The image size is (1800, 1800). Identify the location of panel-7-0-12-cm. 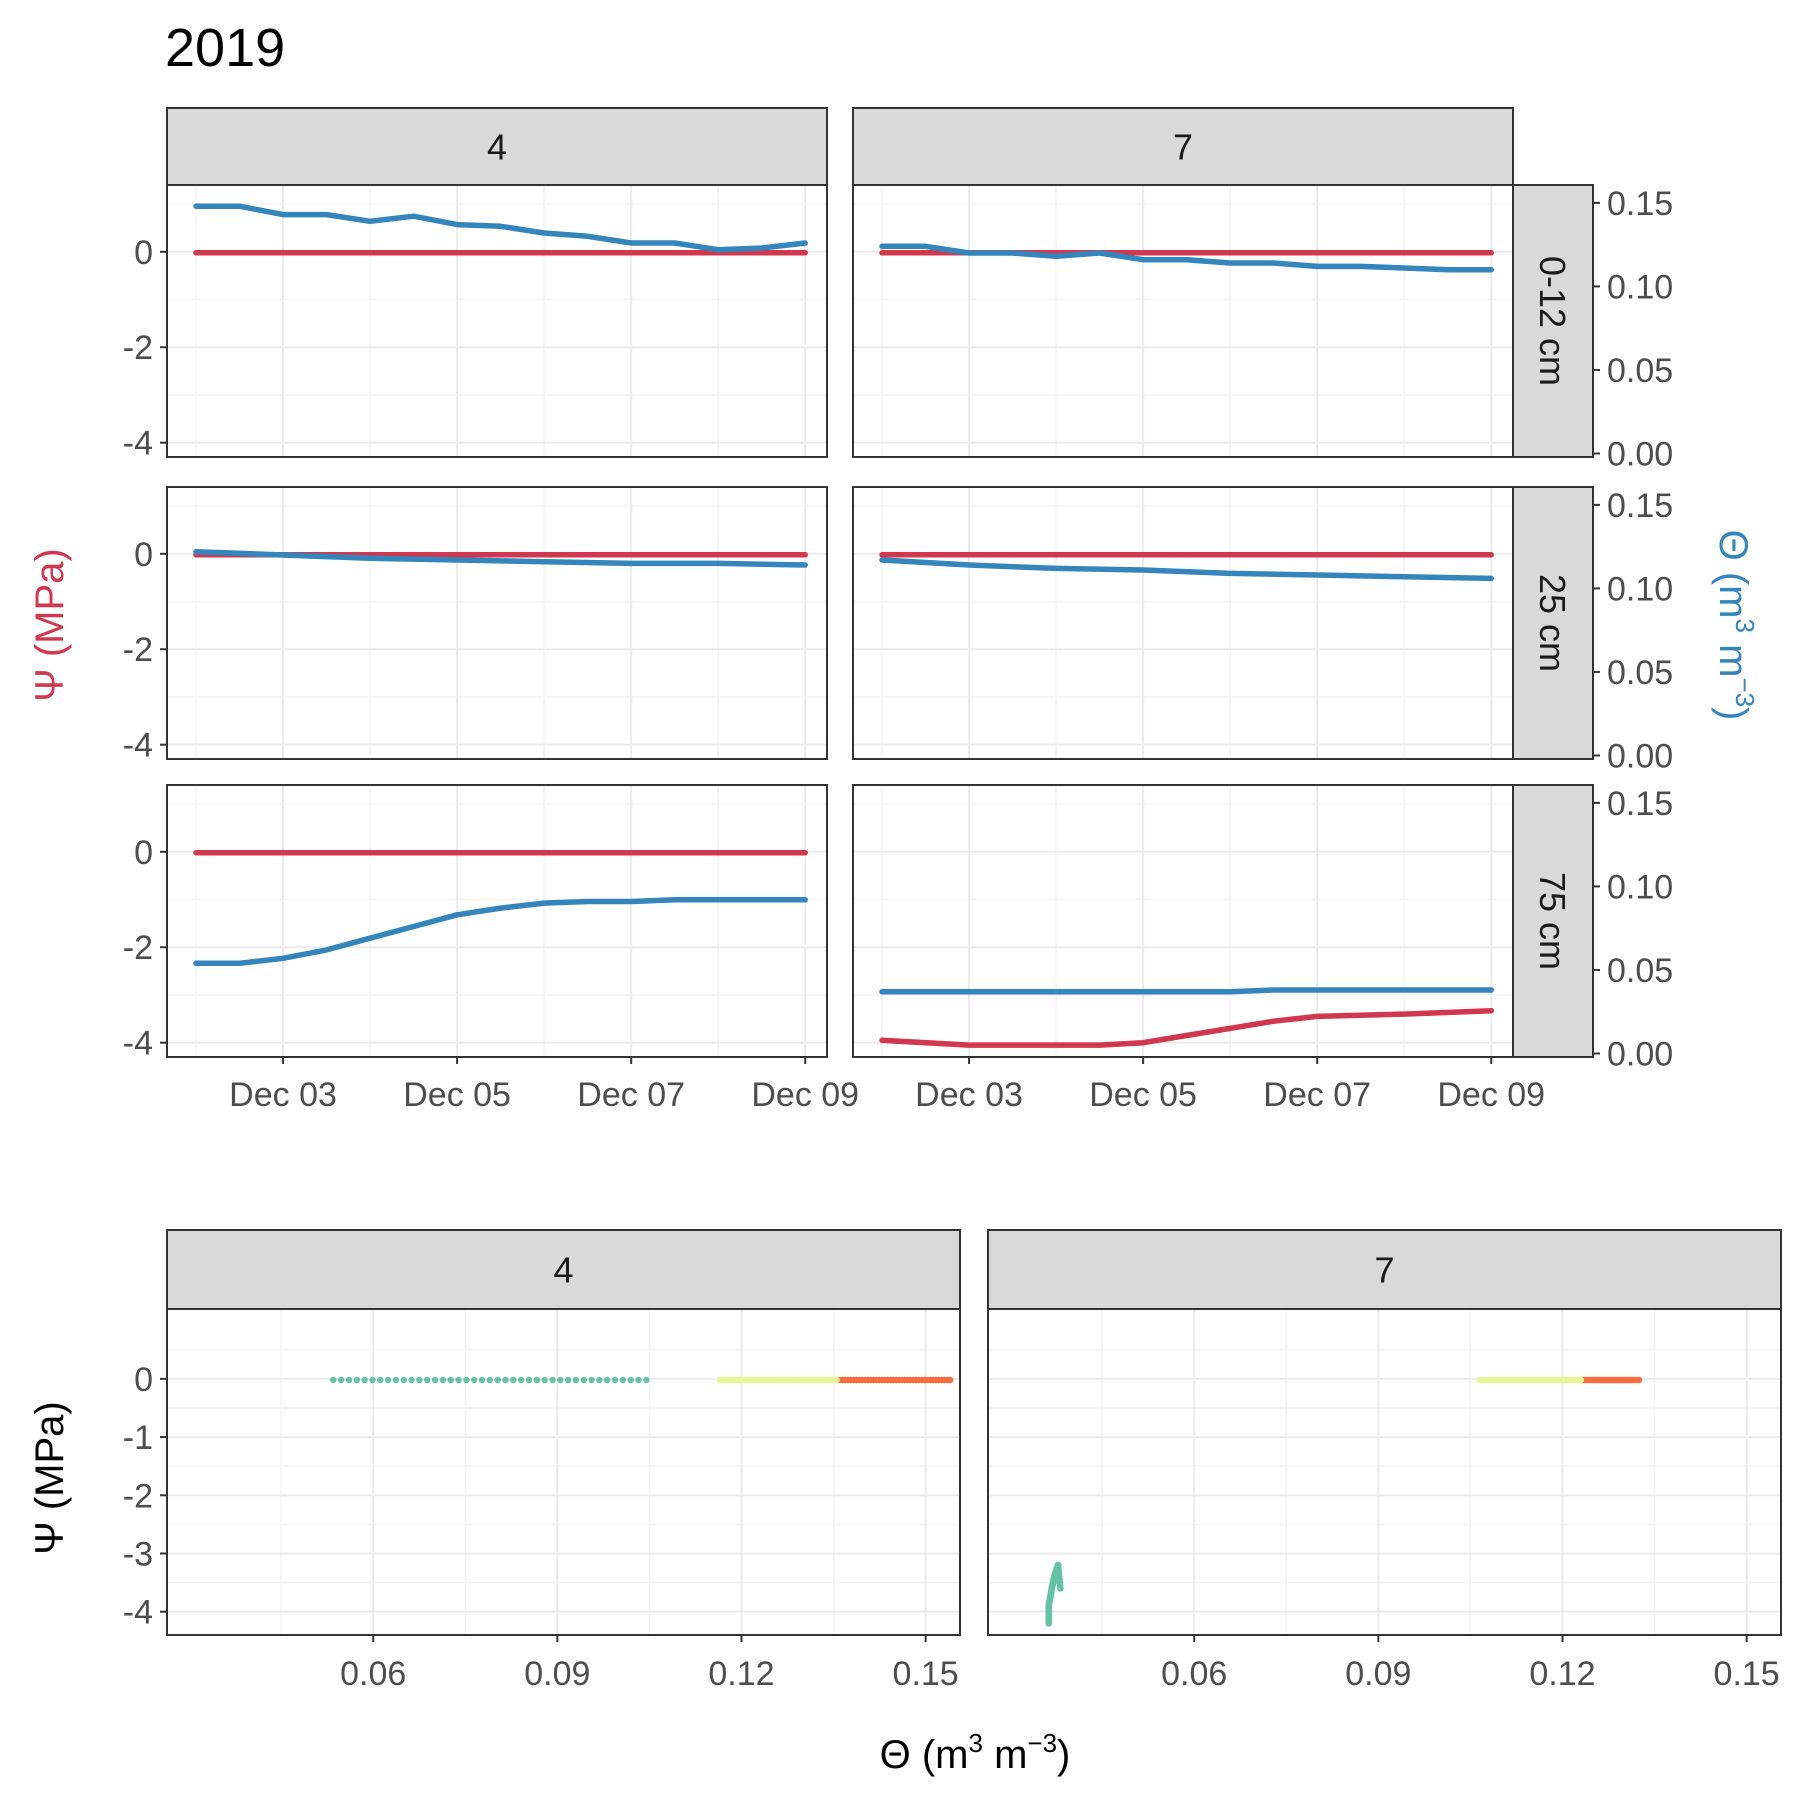
(1183, 321).